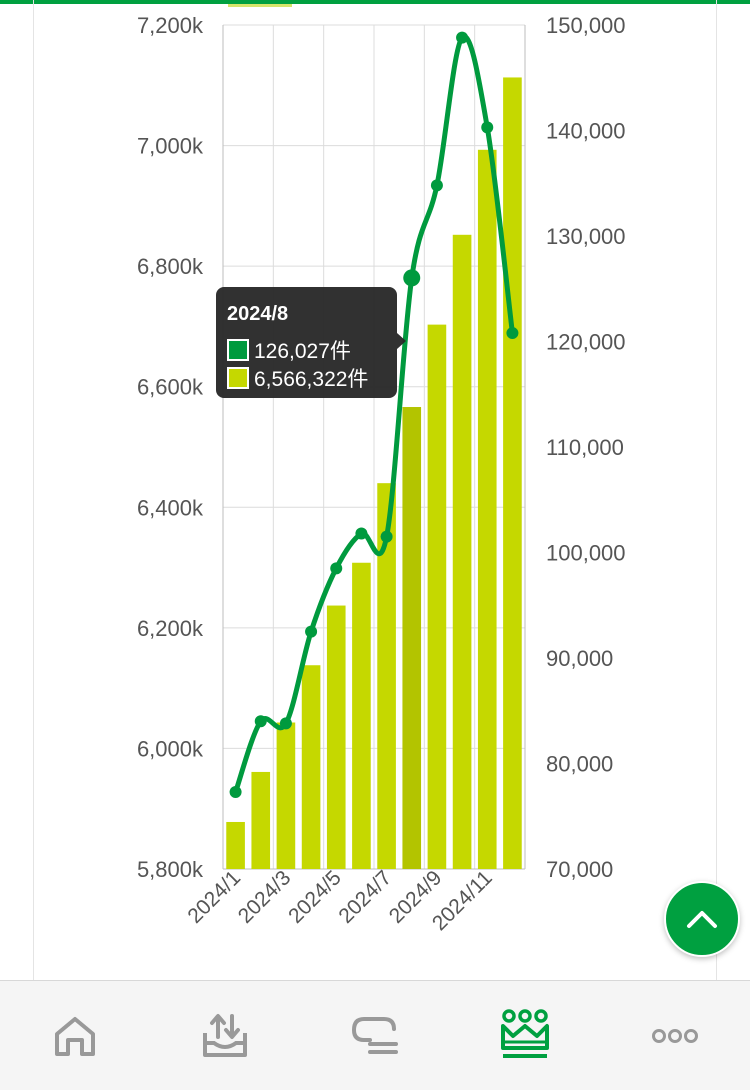  I want to click on left-divider, so click(33, 490).